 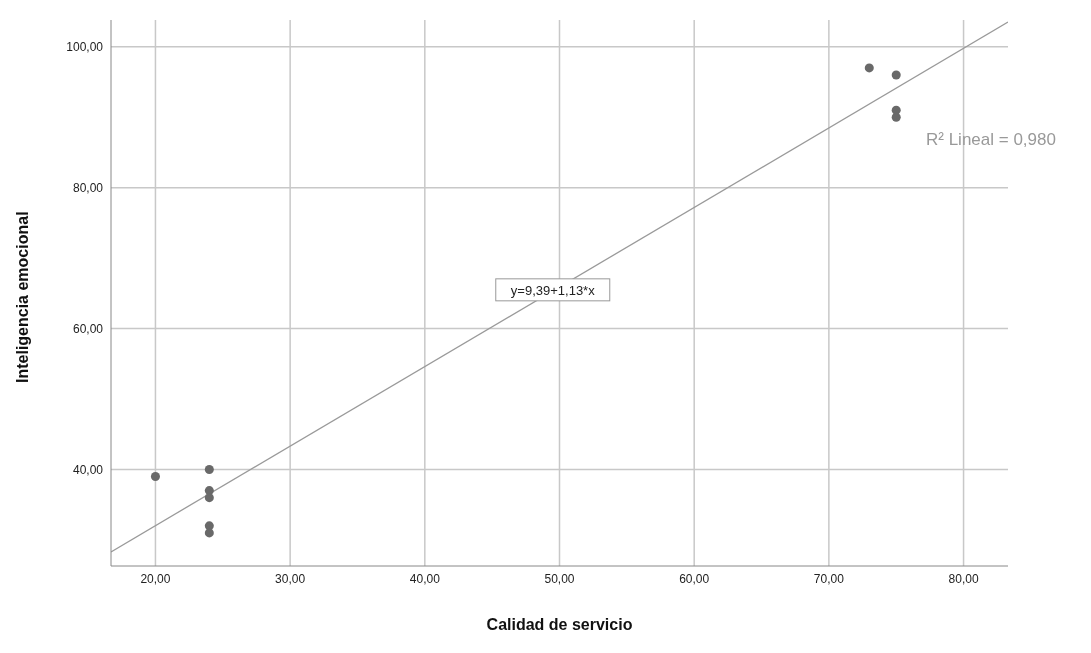 What do you see at coordinates (88, 187) in the screenshot?
I see `y-tick-label: 80,00` at bounding box center [88, 187].